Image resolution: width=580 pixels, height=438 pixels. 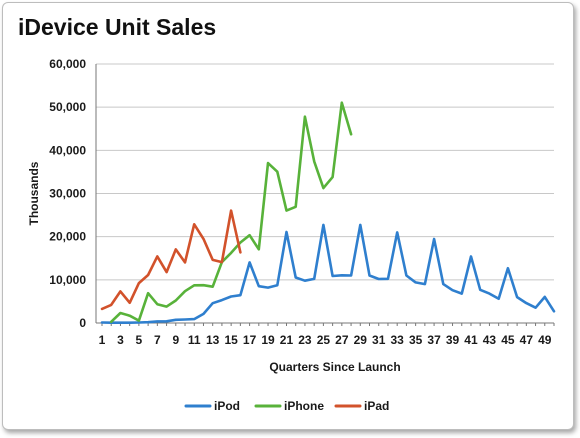 What do you see at coordinates (117, 27) in the screenshot?
I see `chart-title: iDevice Unit Sales` at bounding box center [117, 27].